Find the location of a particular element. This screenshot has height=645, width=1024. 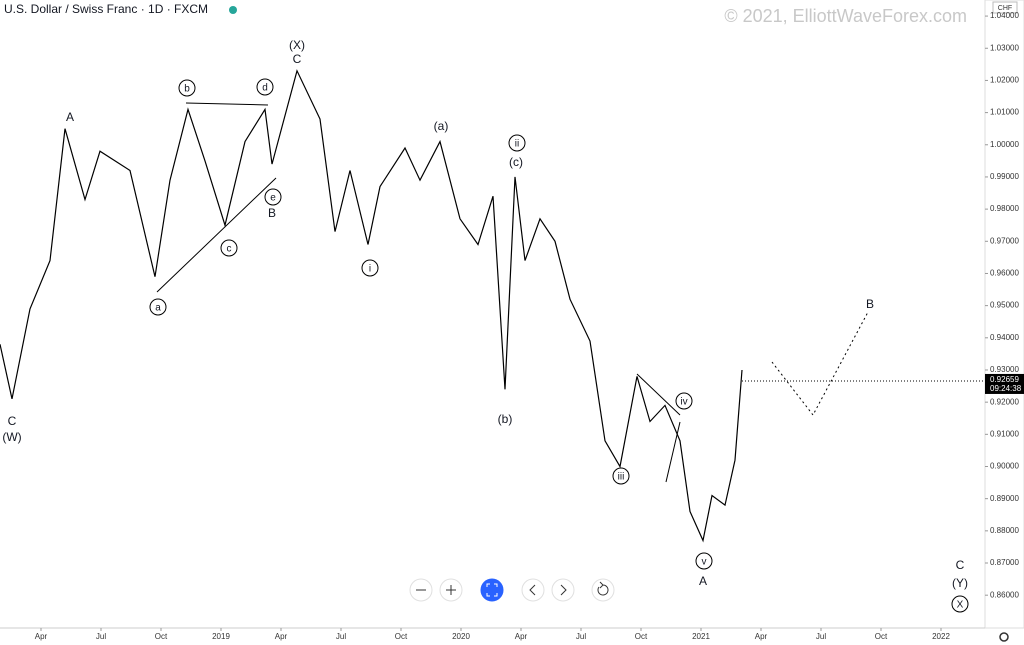

wave-label: e is located at coordinates (273, 198).